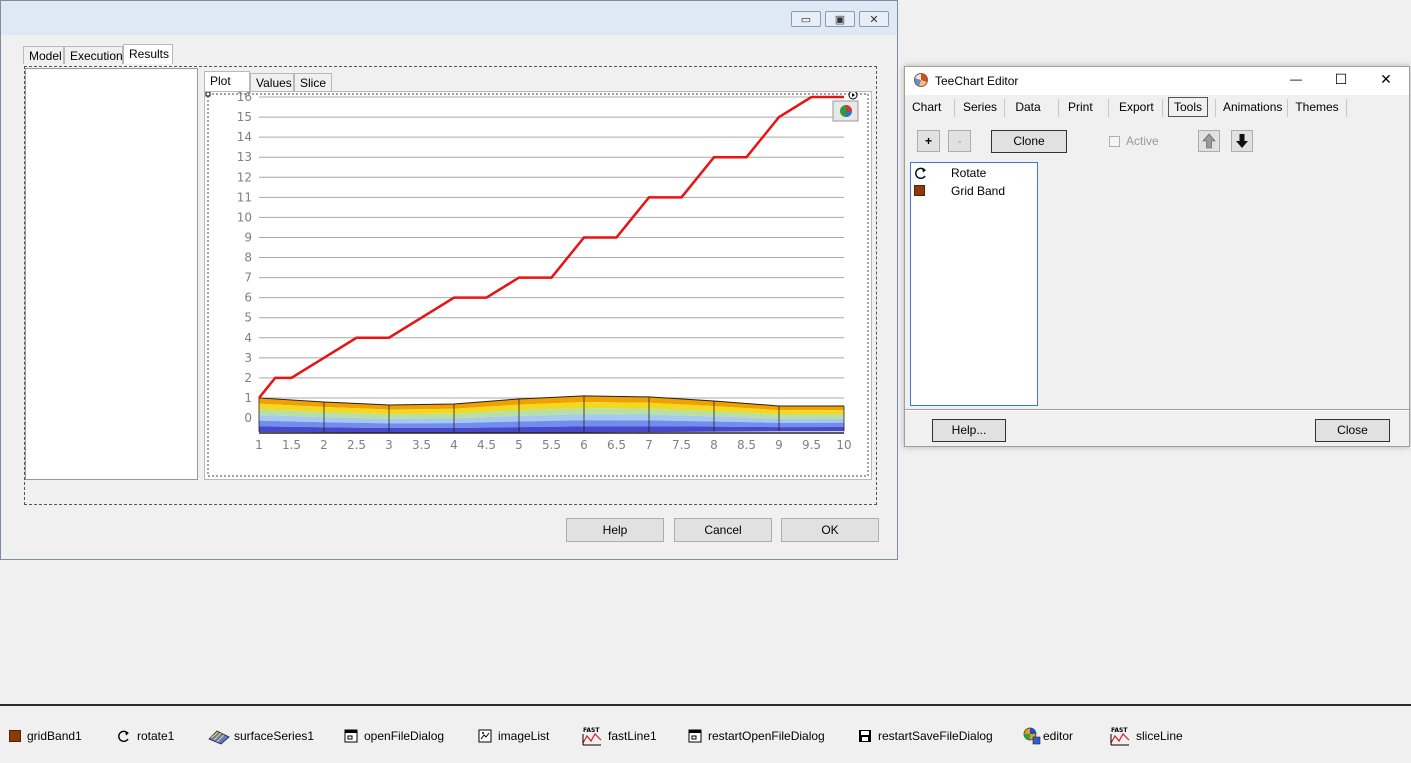  I want to click on editor-tab-tools: Tools, so click(1188, 107).